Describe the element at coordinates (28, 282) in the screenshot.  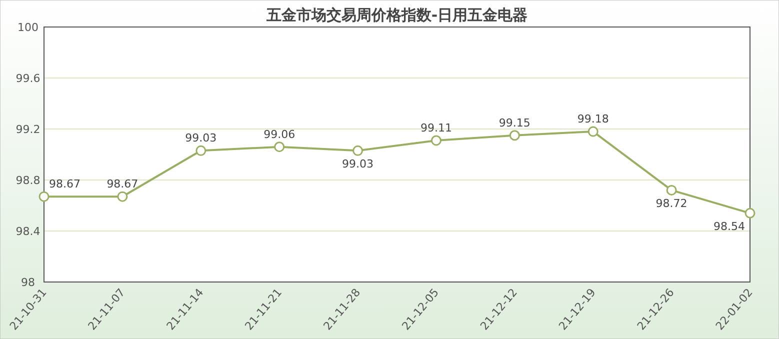
I see `y-tick-label: 98` at that location.